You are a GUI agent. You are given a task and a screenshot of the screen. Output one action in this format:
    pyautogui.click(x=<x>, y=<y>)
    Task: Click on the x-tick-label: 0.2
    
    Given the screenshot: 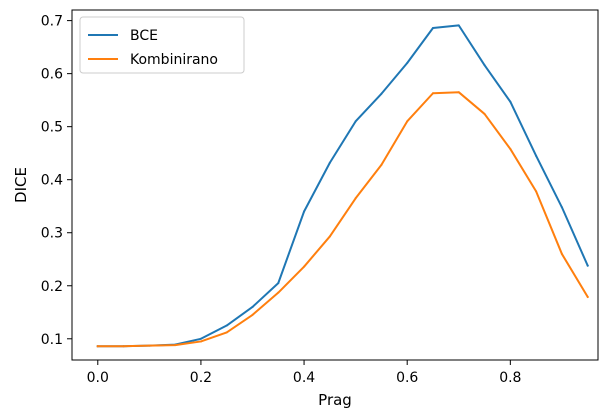 What is the action you would take?
    pyautogui.click(x=201, y=378)
    